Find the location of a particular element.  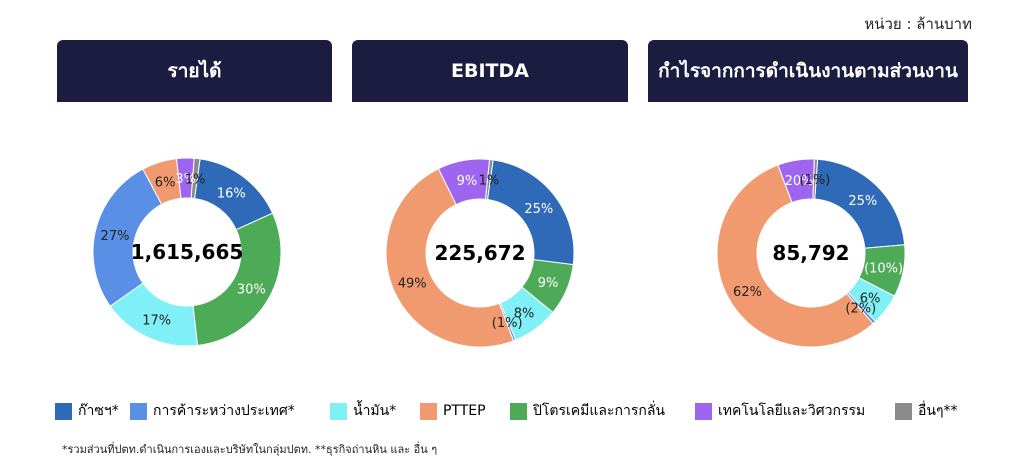

donut-chart-0: 16% 30% 17% 27% 6% 3%1% 1,615,665 is located at coordinates (187, 252).